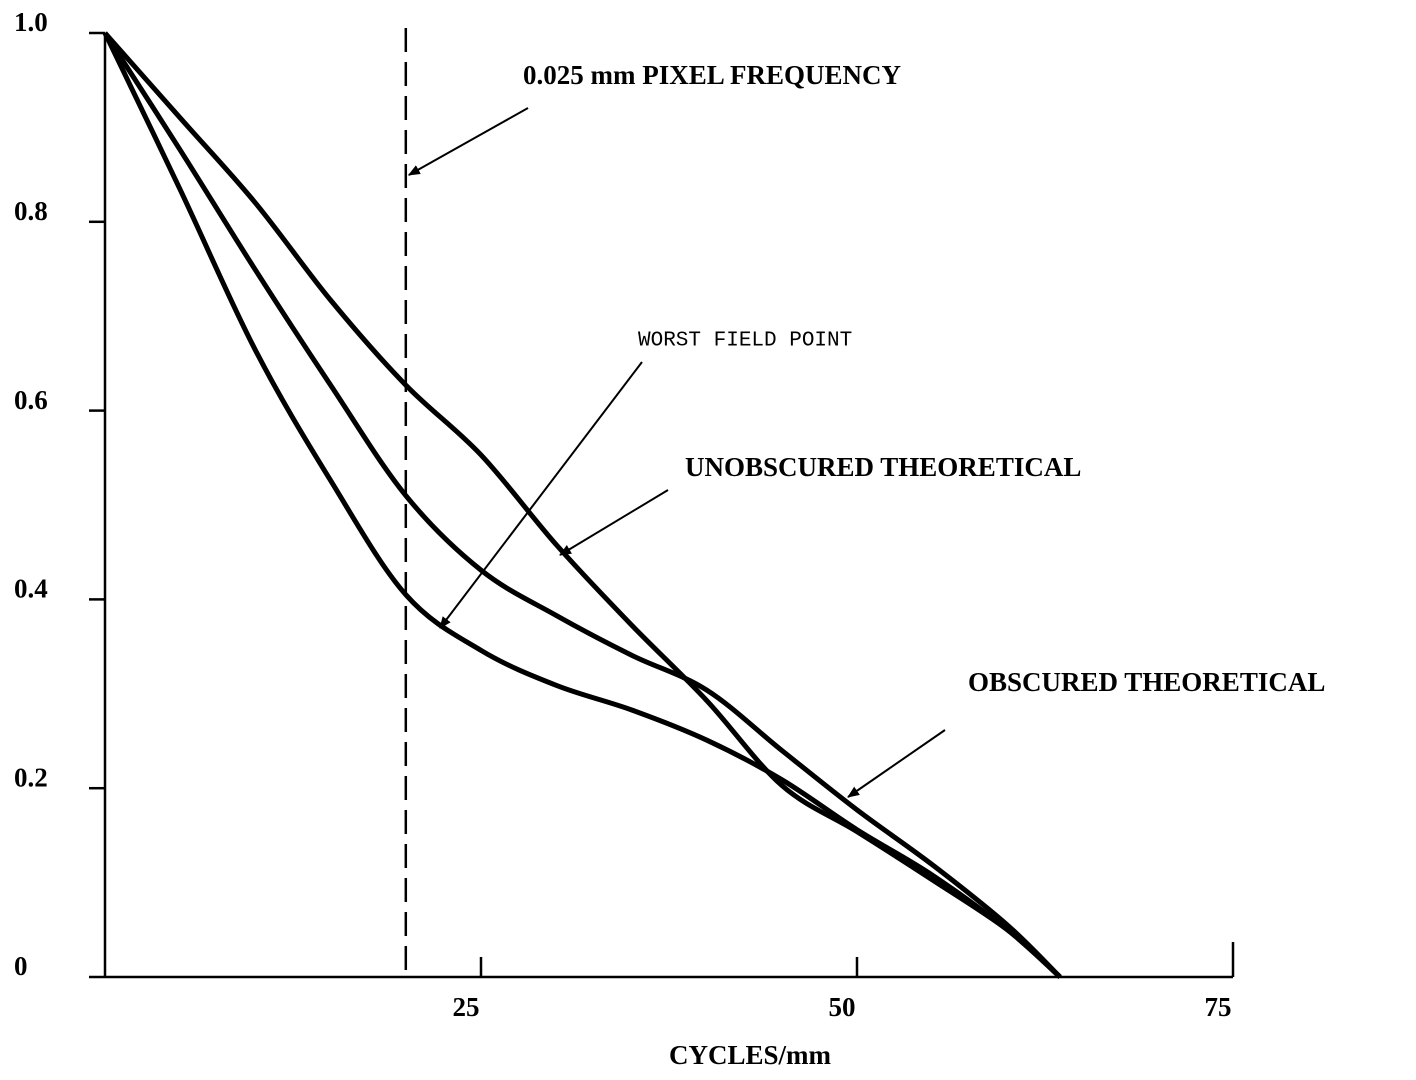  What do you see at coordinates (21, 966) in the screenshot?
I see `y-tick-label: 0` at bounding box center [21, 966].